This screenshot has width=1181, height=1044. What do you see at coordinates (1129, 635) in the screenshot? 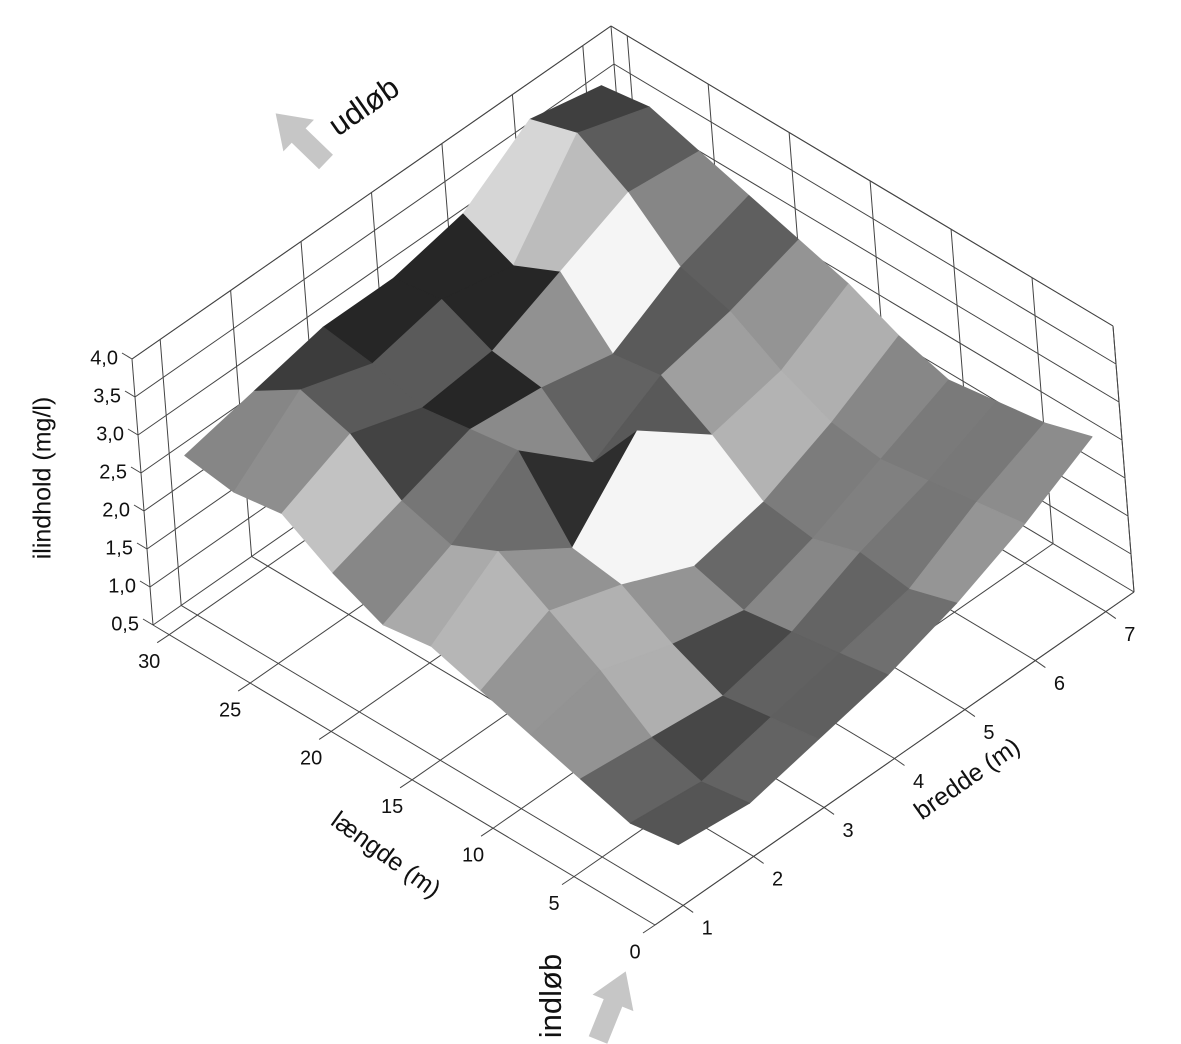
I see `y-tick-label: 7` at bounding box center [1129, 635].